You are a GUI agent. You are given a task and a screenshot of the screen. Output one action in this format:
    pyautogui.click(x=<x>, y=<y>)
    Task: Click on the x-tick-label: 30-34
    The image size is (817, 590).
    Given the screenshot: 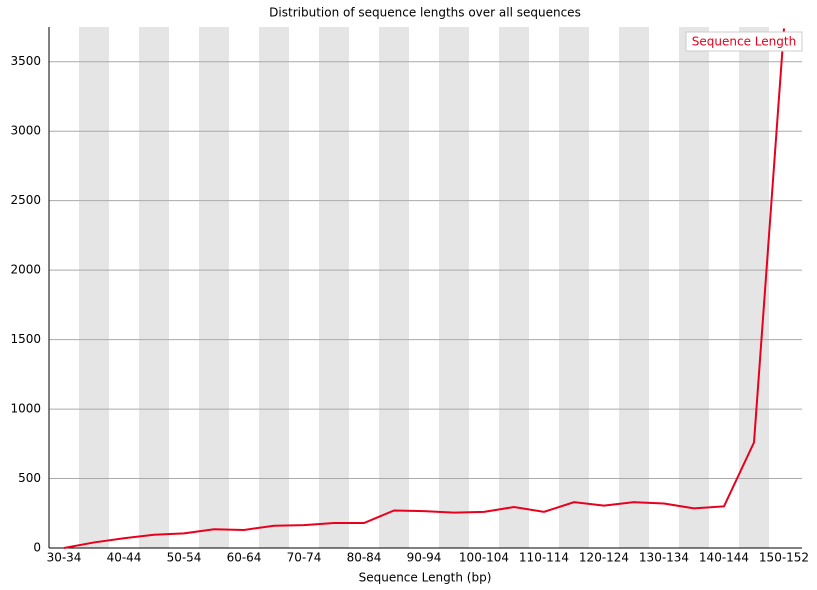 What is the action you would take?
    pyautogui.click(x=64, y=558)
    